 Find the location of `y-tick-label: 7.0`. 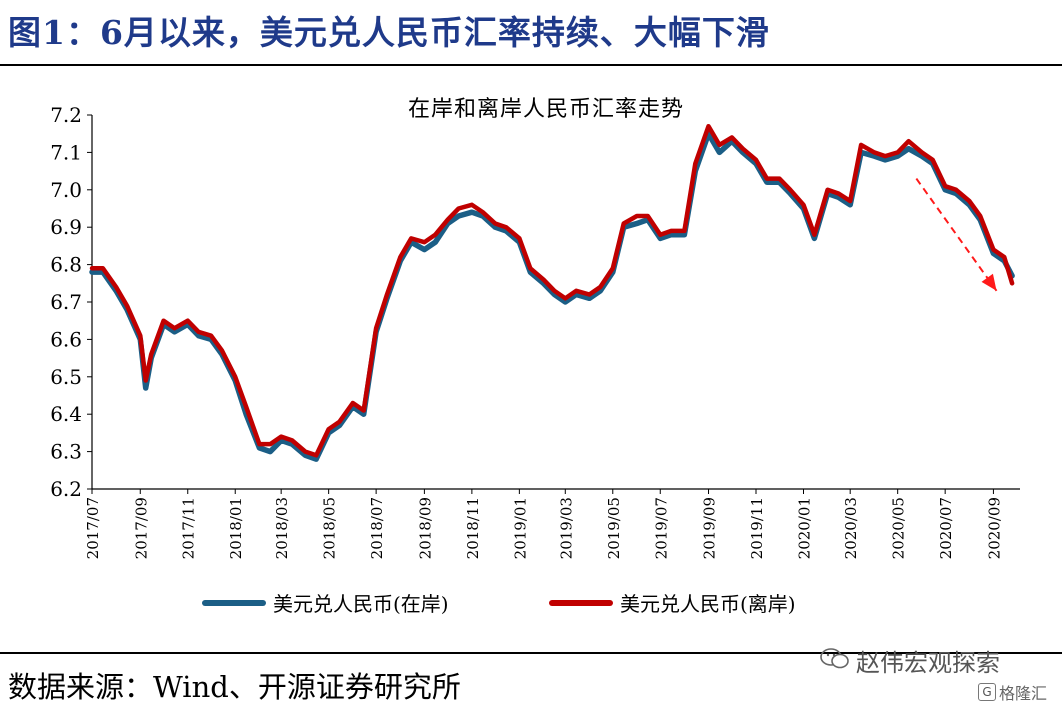

y-tick-label: 7.0 is located at coordinates (66, 190).